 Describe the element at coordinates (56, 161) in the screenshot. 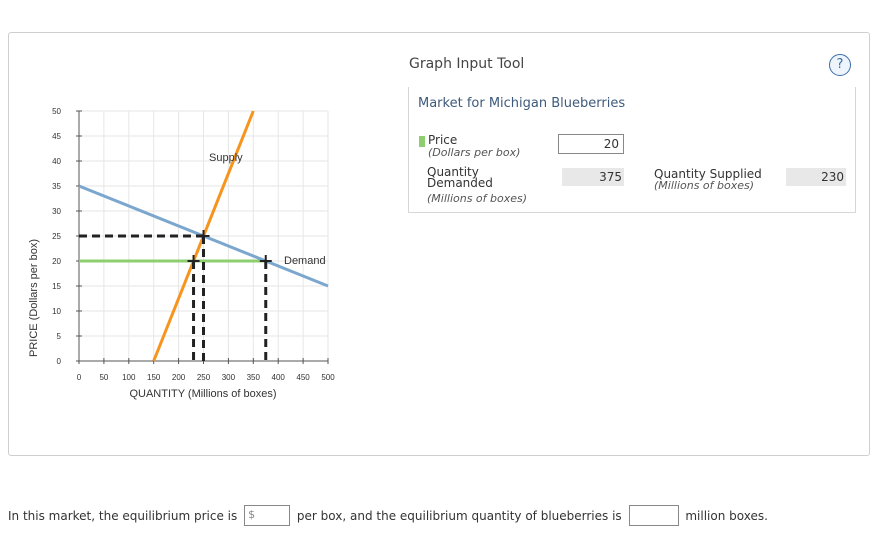

I see `y-tick-label: 40` at that location.